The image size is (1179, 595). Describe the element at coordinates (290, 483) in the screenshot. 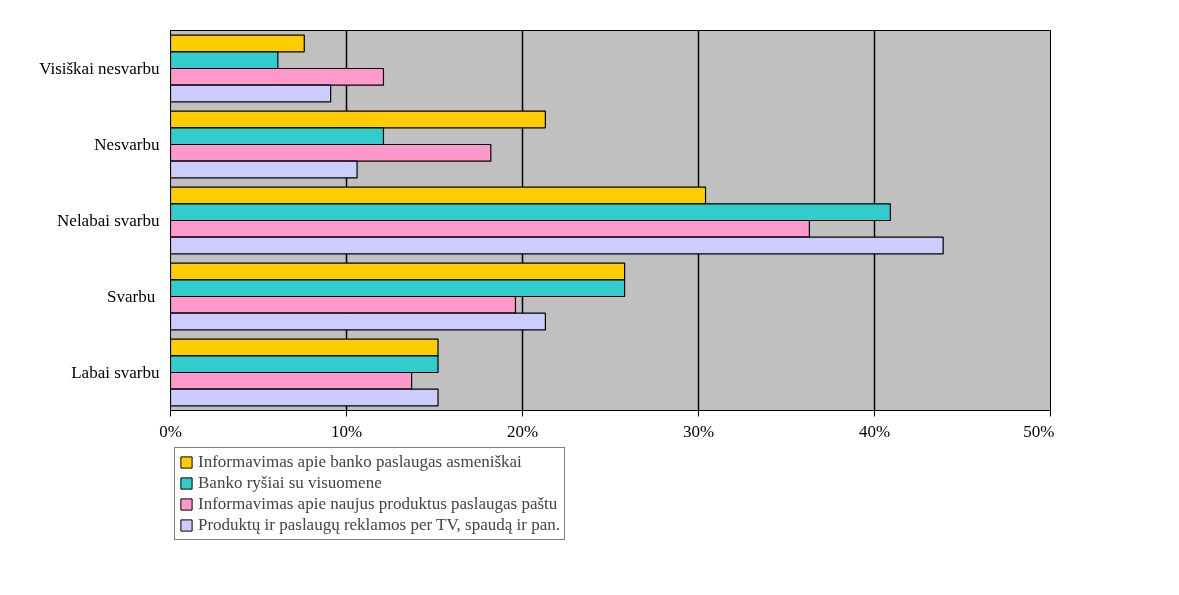

I see `legend-label: Banko ryšiai su visuomene` at that location.